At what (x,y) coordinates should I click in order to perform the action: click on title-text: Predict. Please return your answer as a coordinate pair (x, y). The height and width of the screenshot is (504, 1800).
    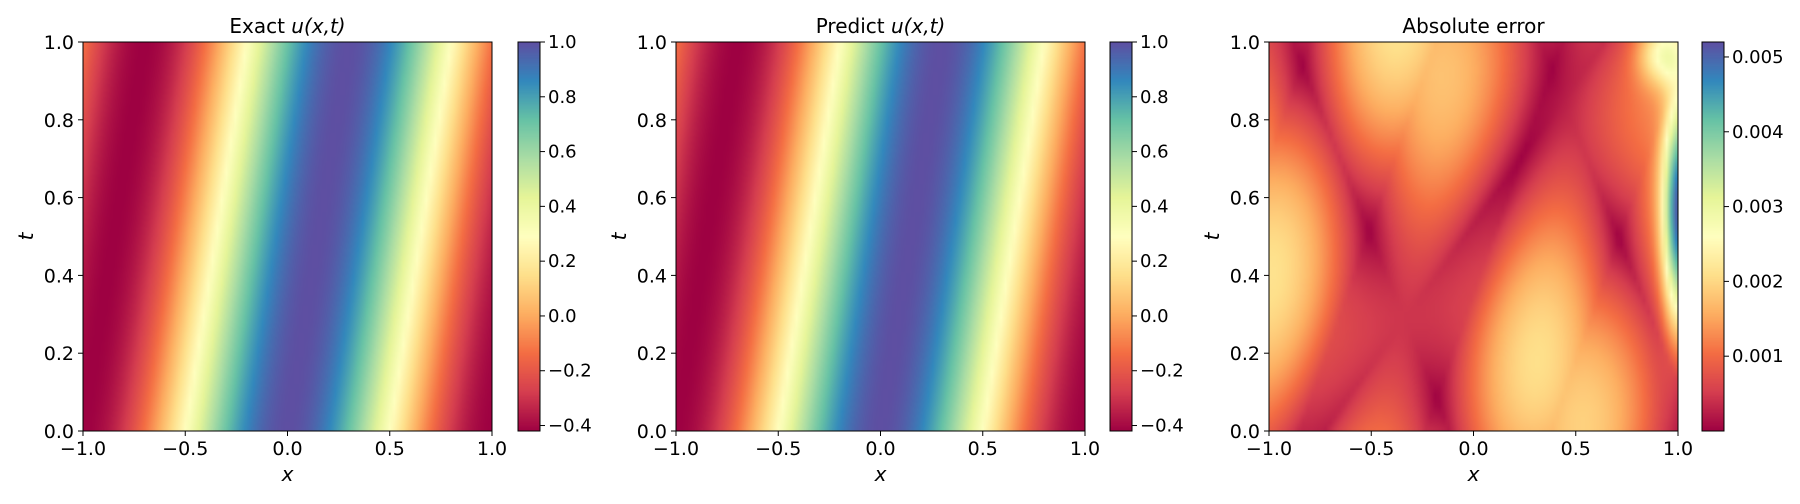
    Looking at the image, I should click on (853, 26).